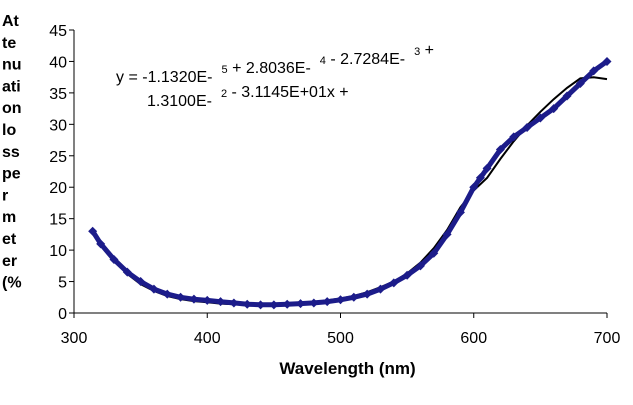  I want to click on y-axis-title-line: ss, so click(11, 152).